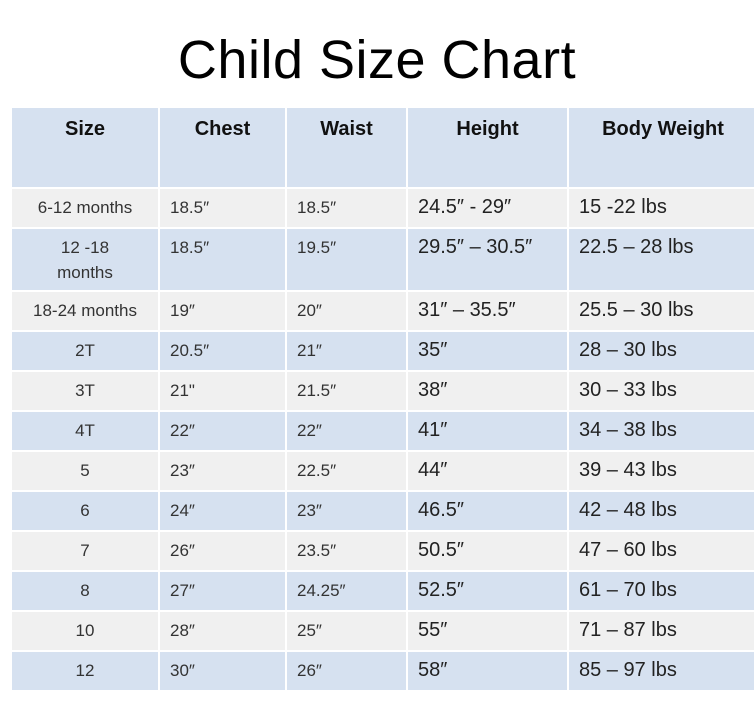  I want to click on cell-size: 6, so click(85, 511).